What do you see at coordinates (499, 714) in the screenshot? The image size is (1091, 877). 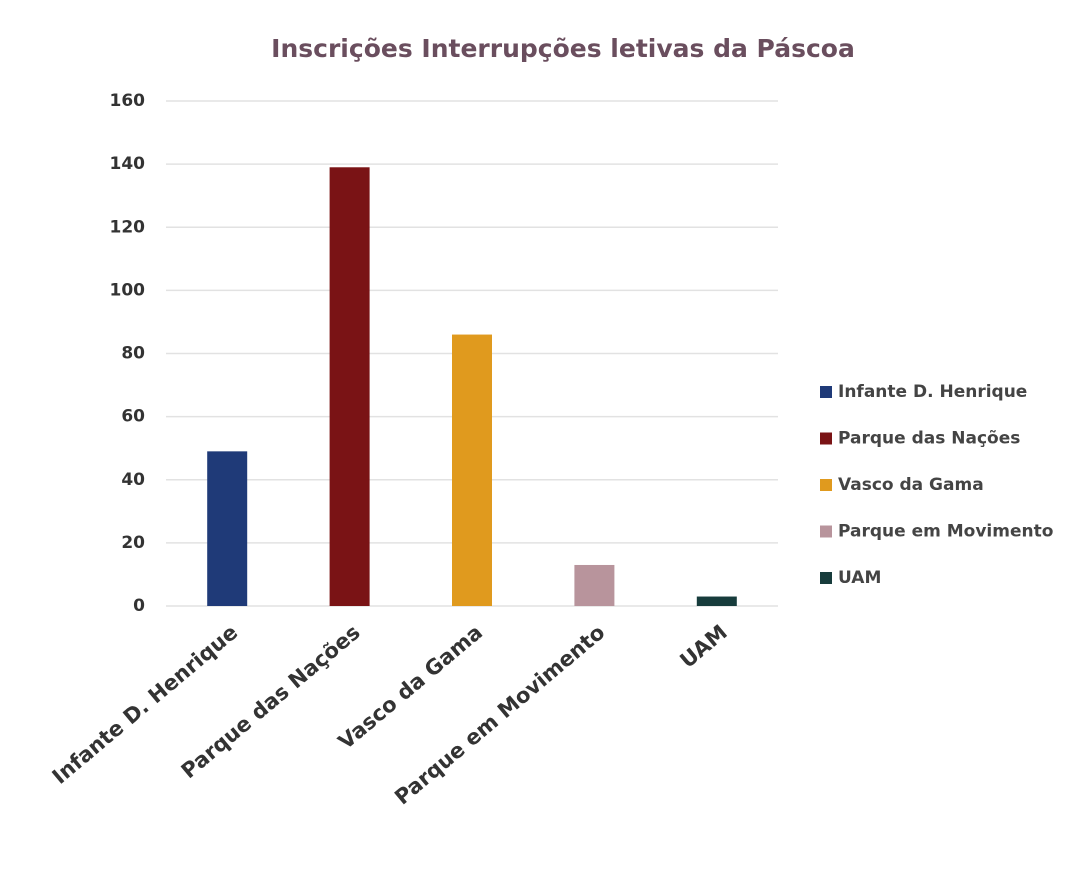 I see `x-tick-label: Parque em Movimento` at bounding box center [499, 714].